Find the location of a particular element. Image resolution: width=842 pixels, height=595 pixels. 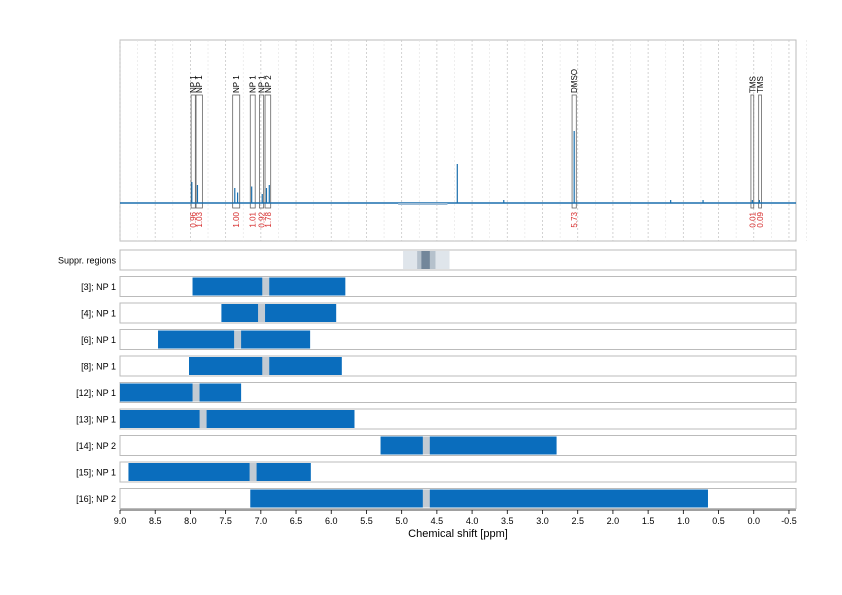

integral-label: 1.78 is located at coordinates (268, 219).